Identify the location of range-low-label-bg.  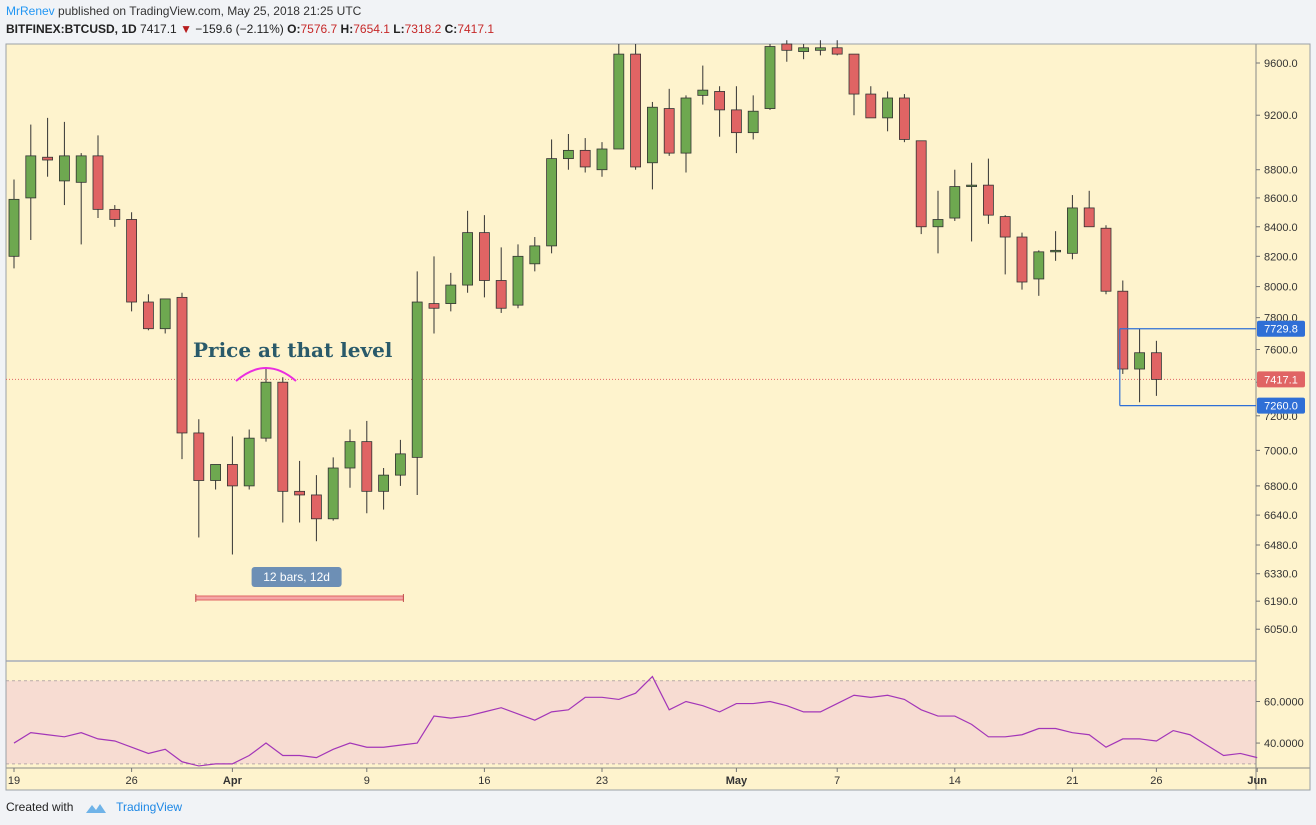
(1281, 405).